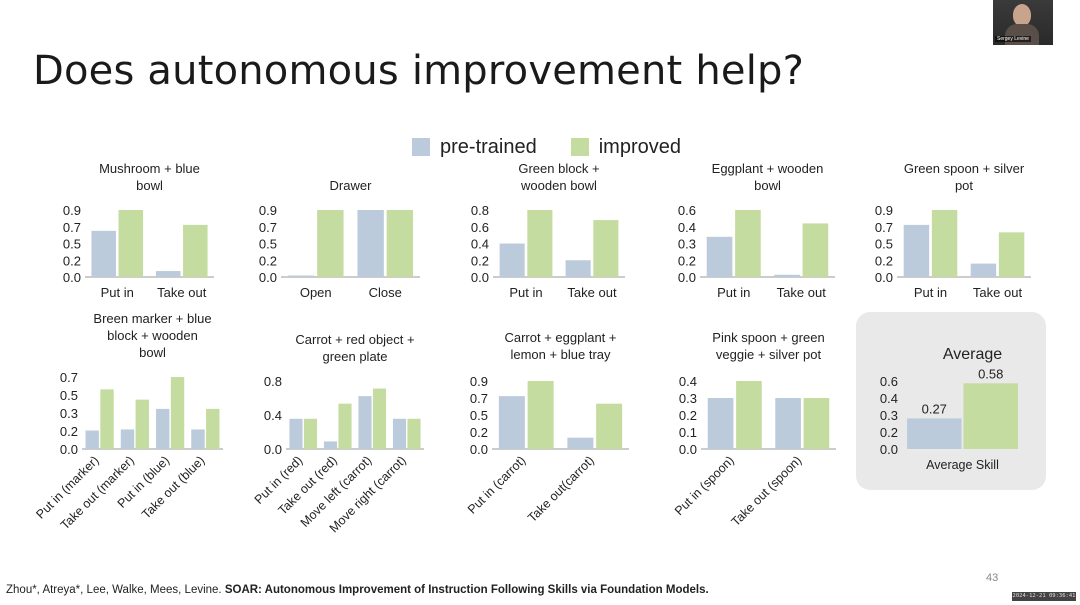  Describe the element at coordinates (639, 146) in the screenshot. I see `legend-label-improved: improved` at that location.